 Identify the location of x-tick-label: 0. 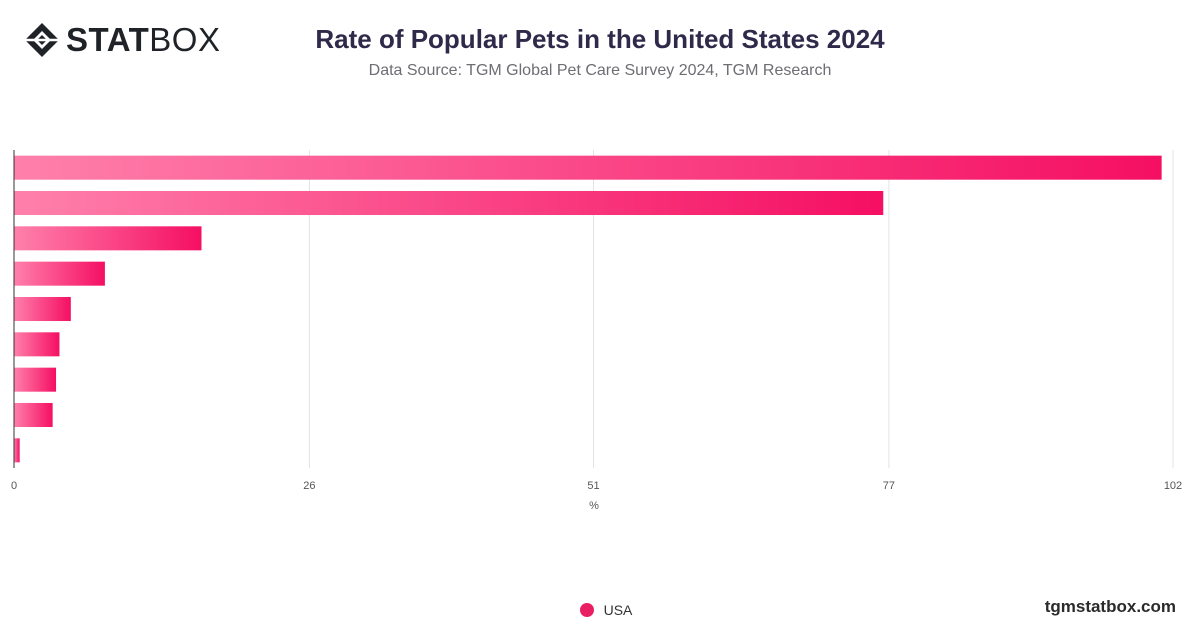
(14, 486).